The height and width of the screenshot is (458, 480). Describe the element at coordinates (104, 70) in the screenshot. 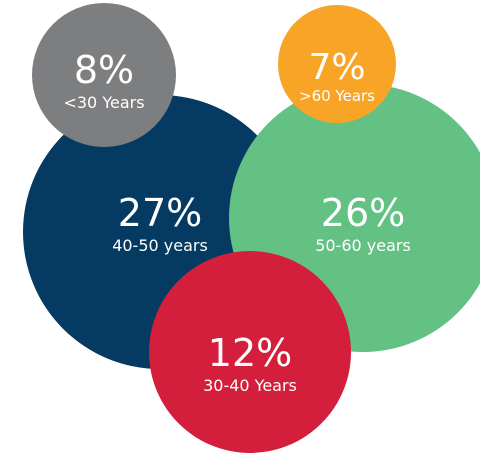

I see `bubble-under-30-years-value: 8%` at that location.